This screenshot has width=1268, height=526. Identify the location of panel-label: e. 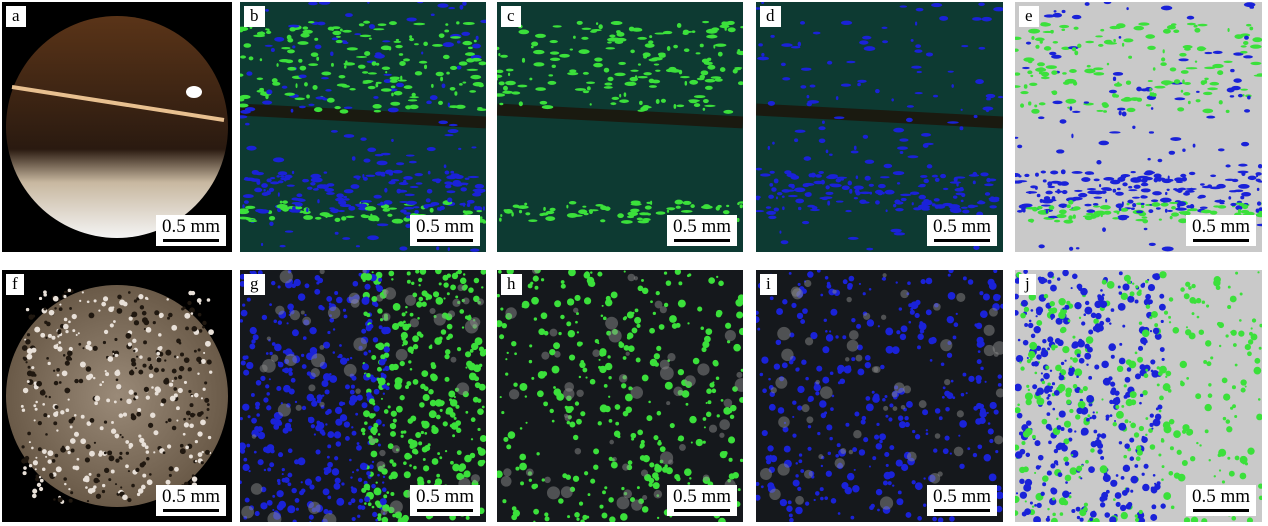
(1029, 16).